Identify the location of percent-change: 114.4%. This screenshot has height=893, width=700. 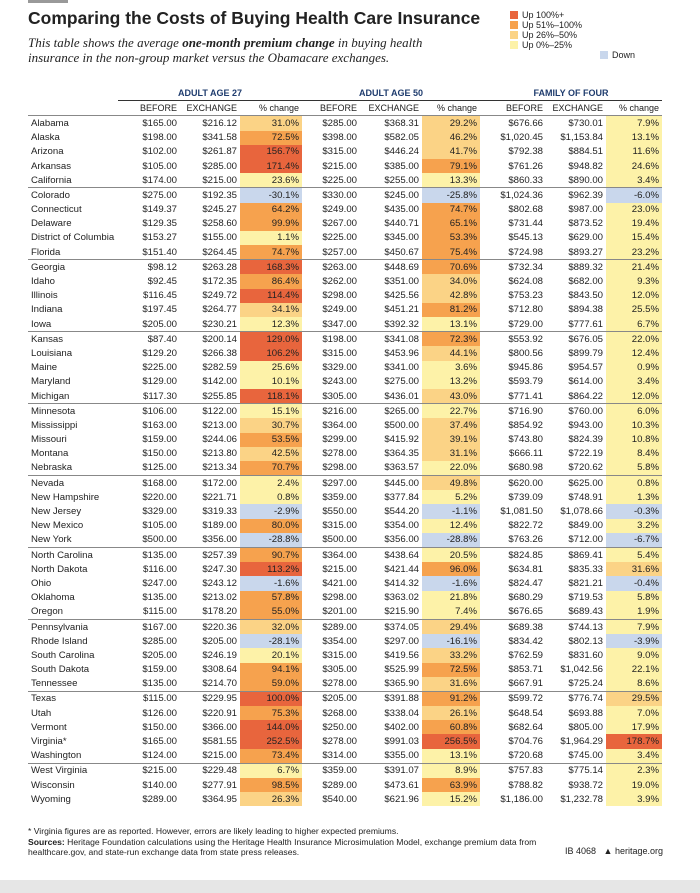
(271, 295).